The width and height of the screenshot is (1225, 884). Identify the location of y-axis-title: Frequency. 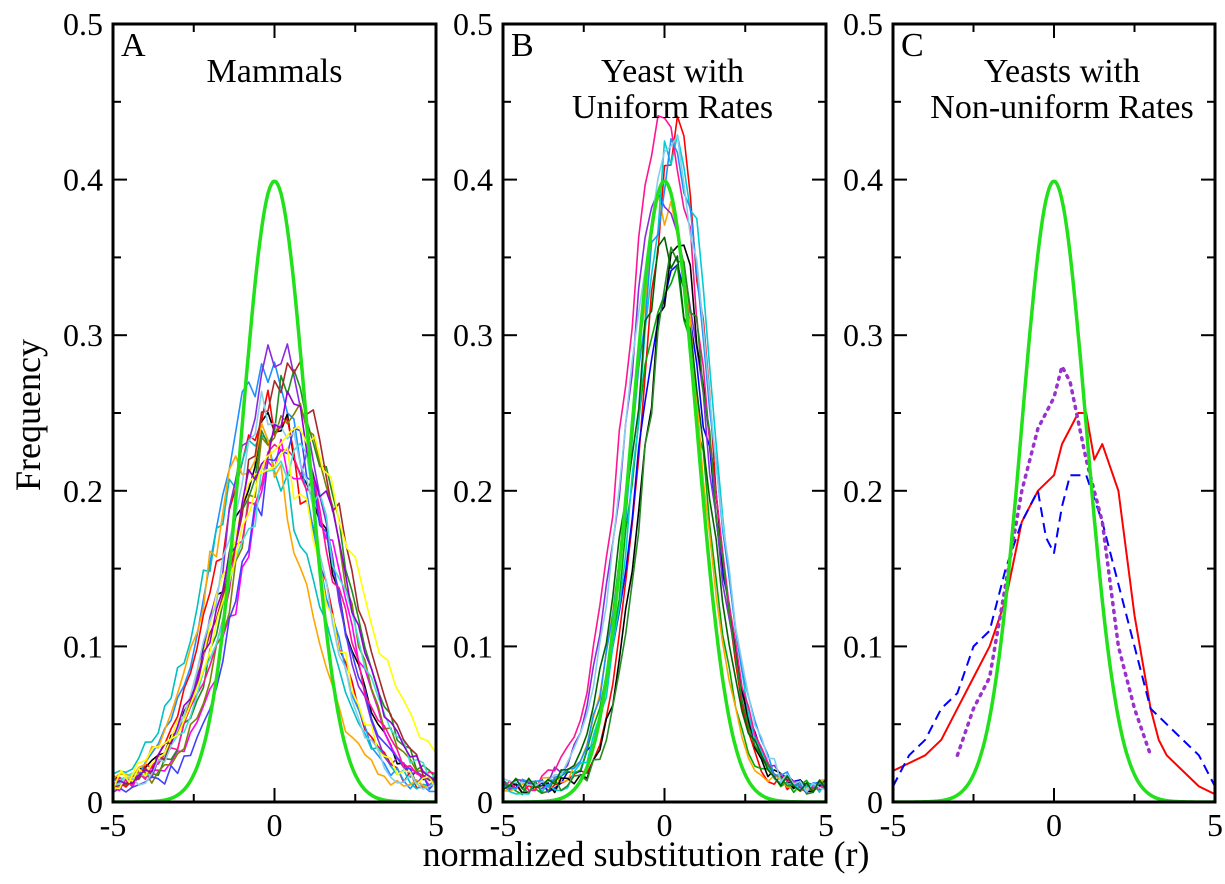
(28, 415).